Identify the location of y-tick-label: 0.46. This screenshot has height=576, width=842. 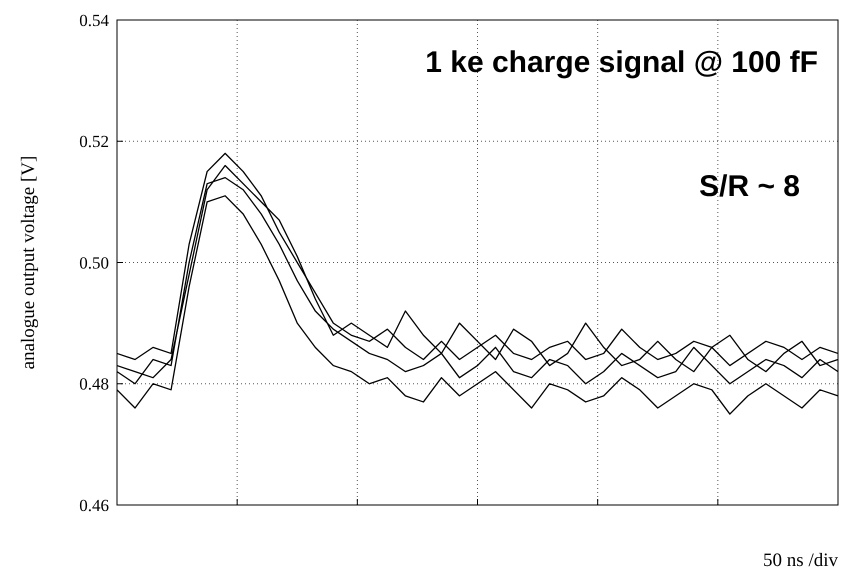
(94, 505).